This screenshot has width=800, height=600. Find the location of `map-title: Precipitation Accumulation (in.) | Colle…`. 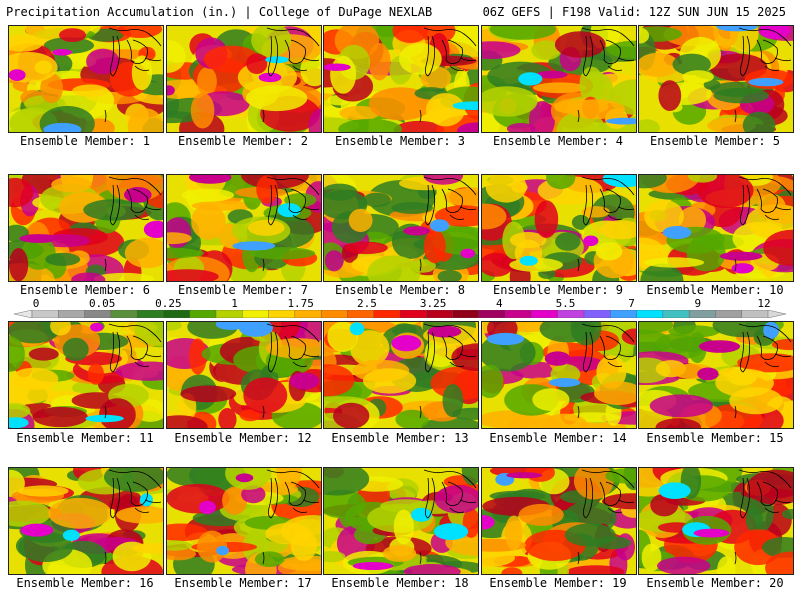

map-title: Precipitation Accumulation (in.) | Colle… is located at coordinates (219, 12).